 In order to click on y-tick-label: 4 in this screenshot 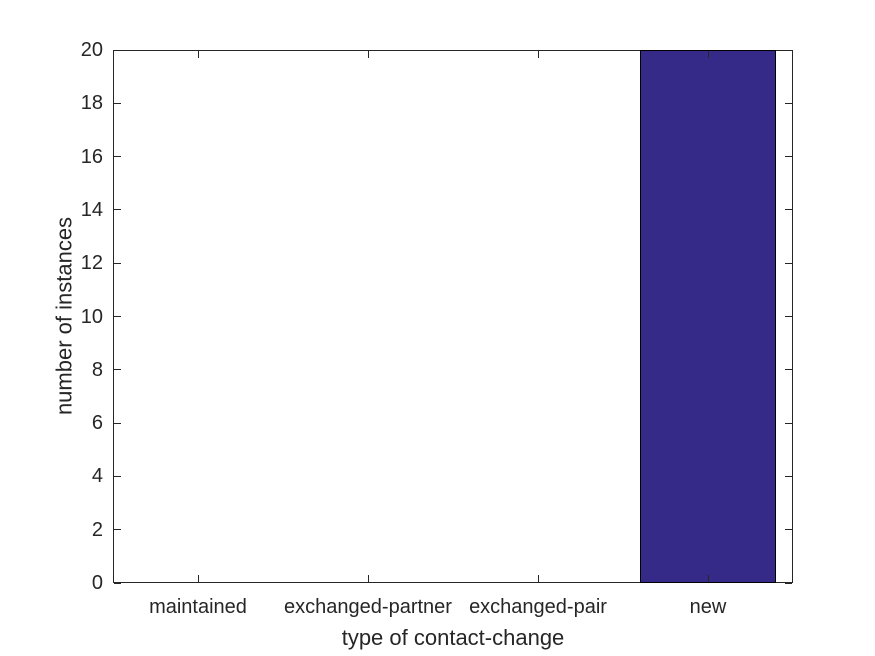, I will do `click(97, 476)`.